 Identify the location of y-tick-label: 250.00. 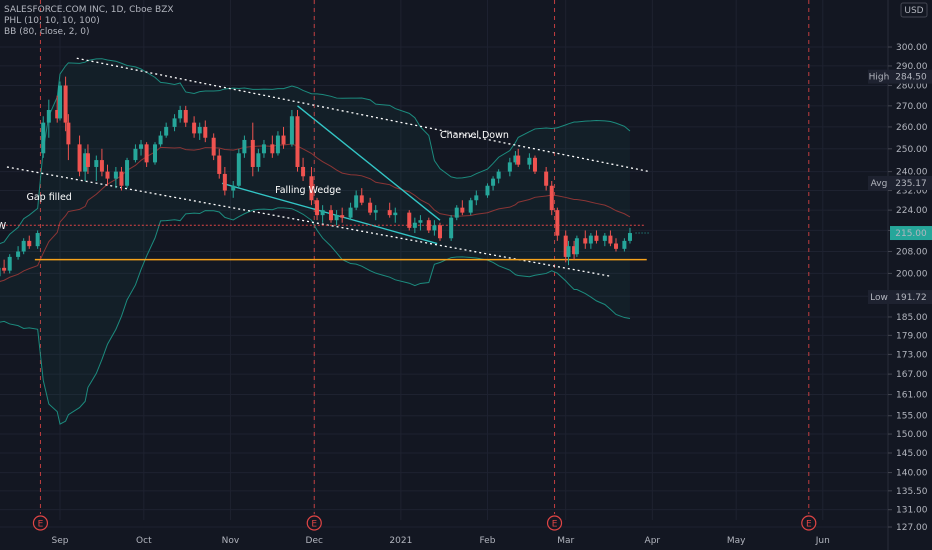
(912, 150).